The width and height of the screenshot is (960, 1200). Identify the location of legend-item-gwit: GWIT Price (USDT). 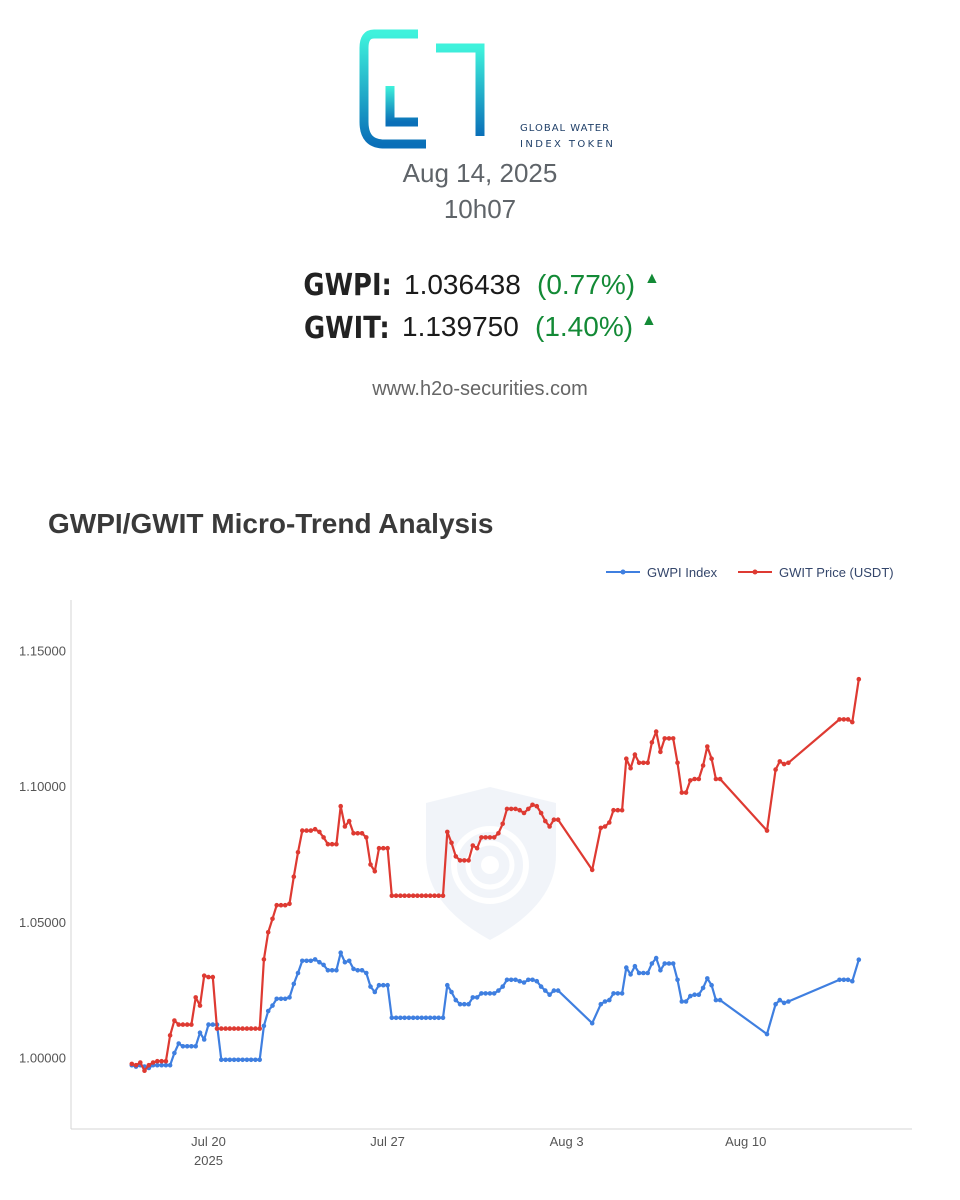
(816, 572).